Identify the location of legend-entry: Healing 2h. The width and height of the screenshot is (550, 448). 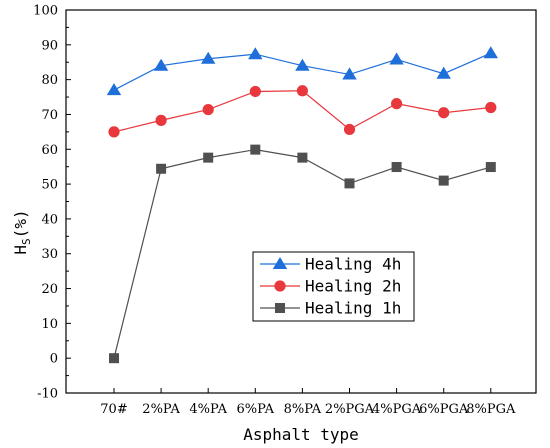
(330, 286).